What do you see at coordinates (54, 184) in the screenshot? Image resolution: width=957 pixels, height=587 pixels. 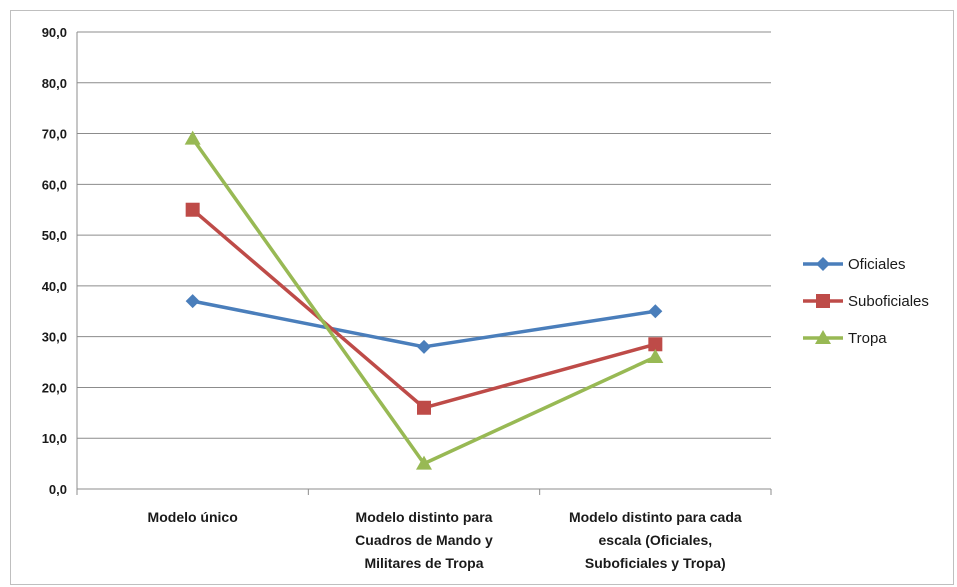 I see `y-tick-label: 60,0` at bounding box center [54, 184].